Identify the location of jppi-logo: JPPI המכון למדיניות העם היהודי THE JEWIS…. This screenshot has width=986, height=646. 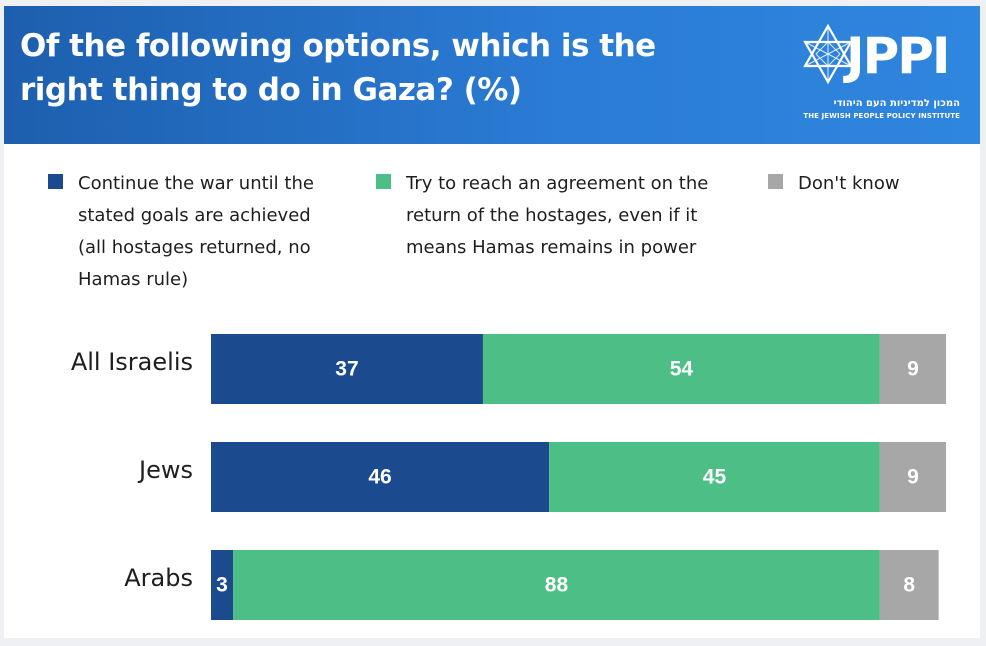
(885, 76).